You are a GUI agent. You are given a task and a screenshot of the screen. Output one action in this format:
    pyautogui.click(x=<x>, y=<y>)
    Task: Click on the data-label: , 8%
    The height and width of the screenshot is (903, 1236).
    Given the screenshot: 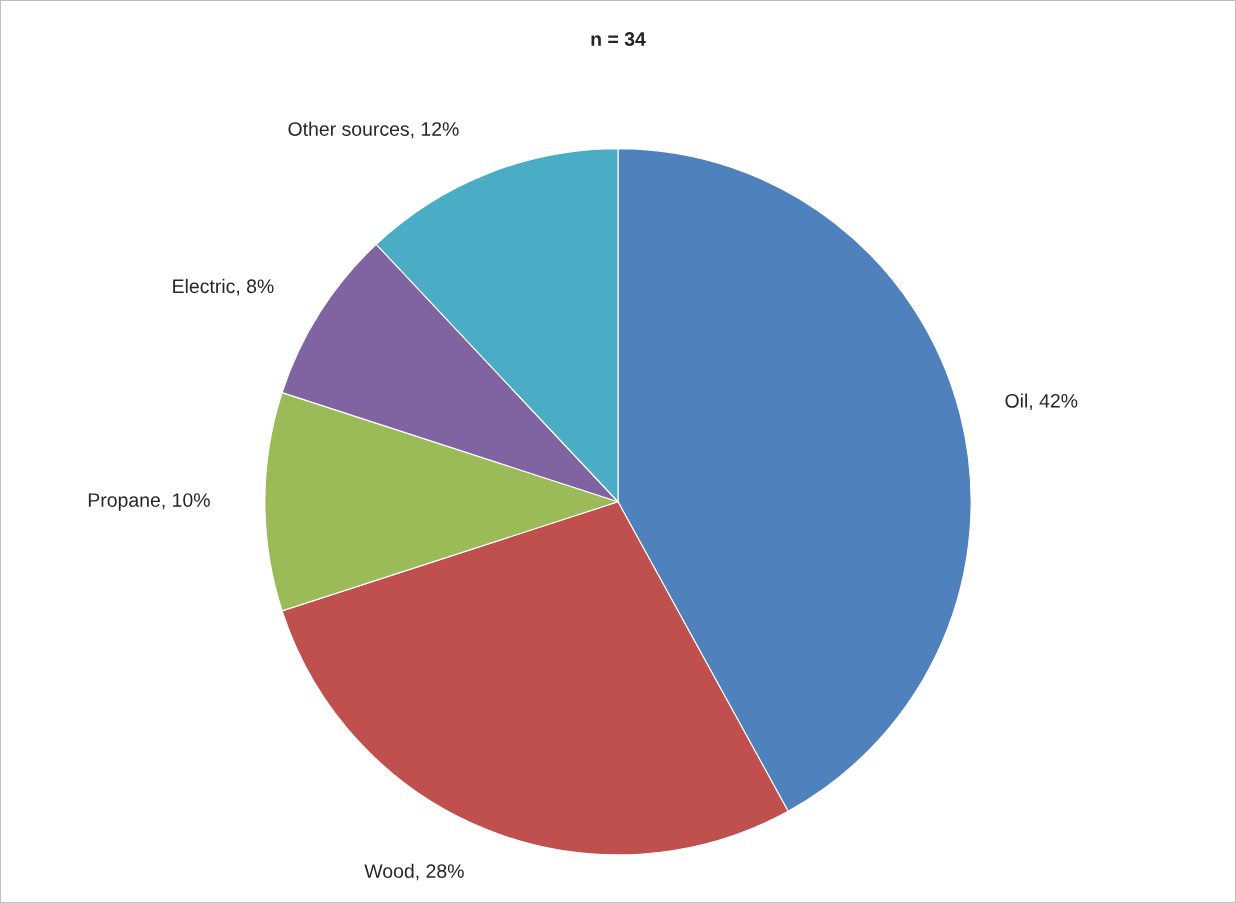 What is the action you would take?
    pyautogui.click(x=255, y=287)
    